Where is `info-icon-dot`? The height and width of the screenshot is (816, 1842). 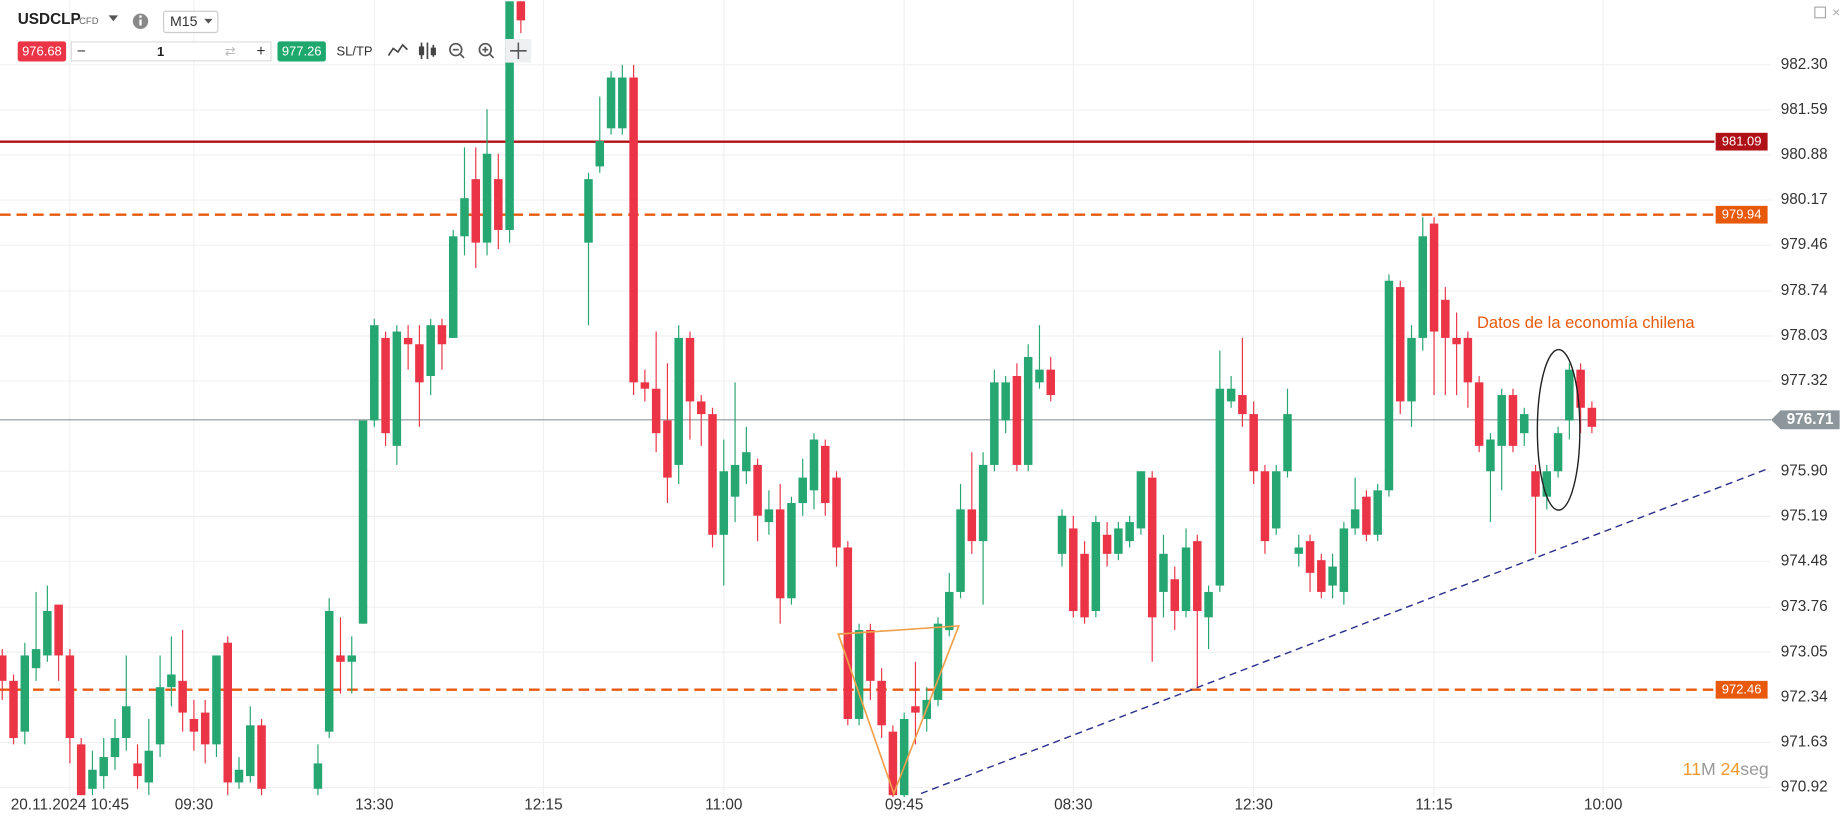 info-icon-dot is located at coordinates (140, 16).